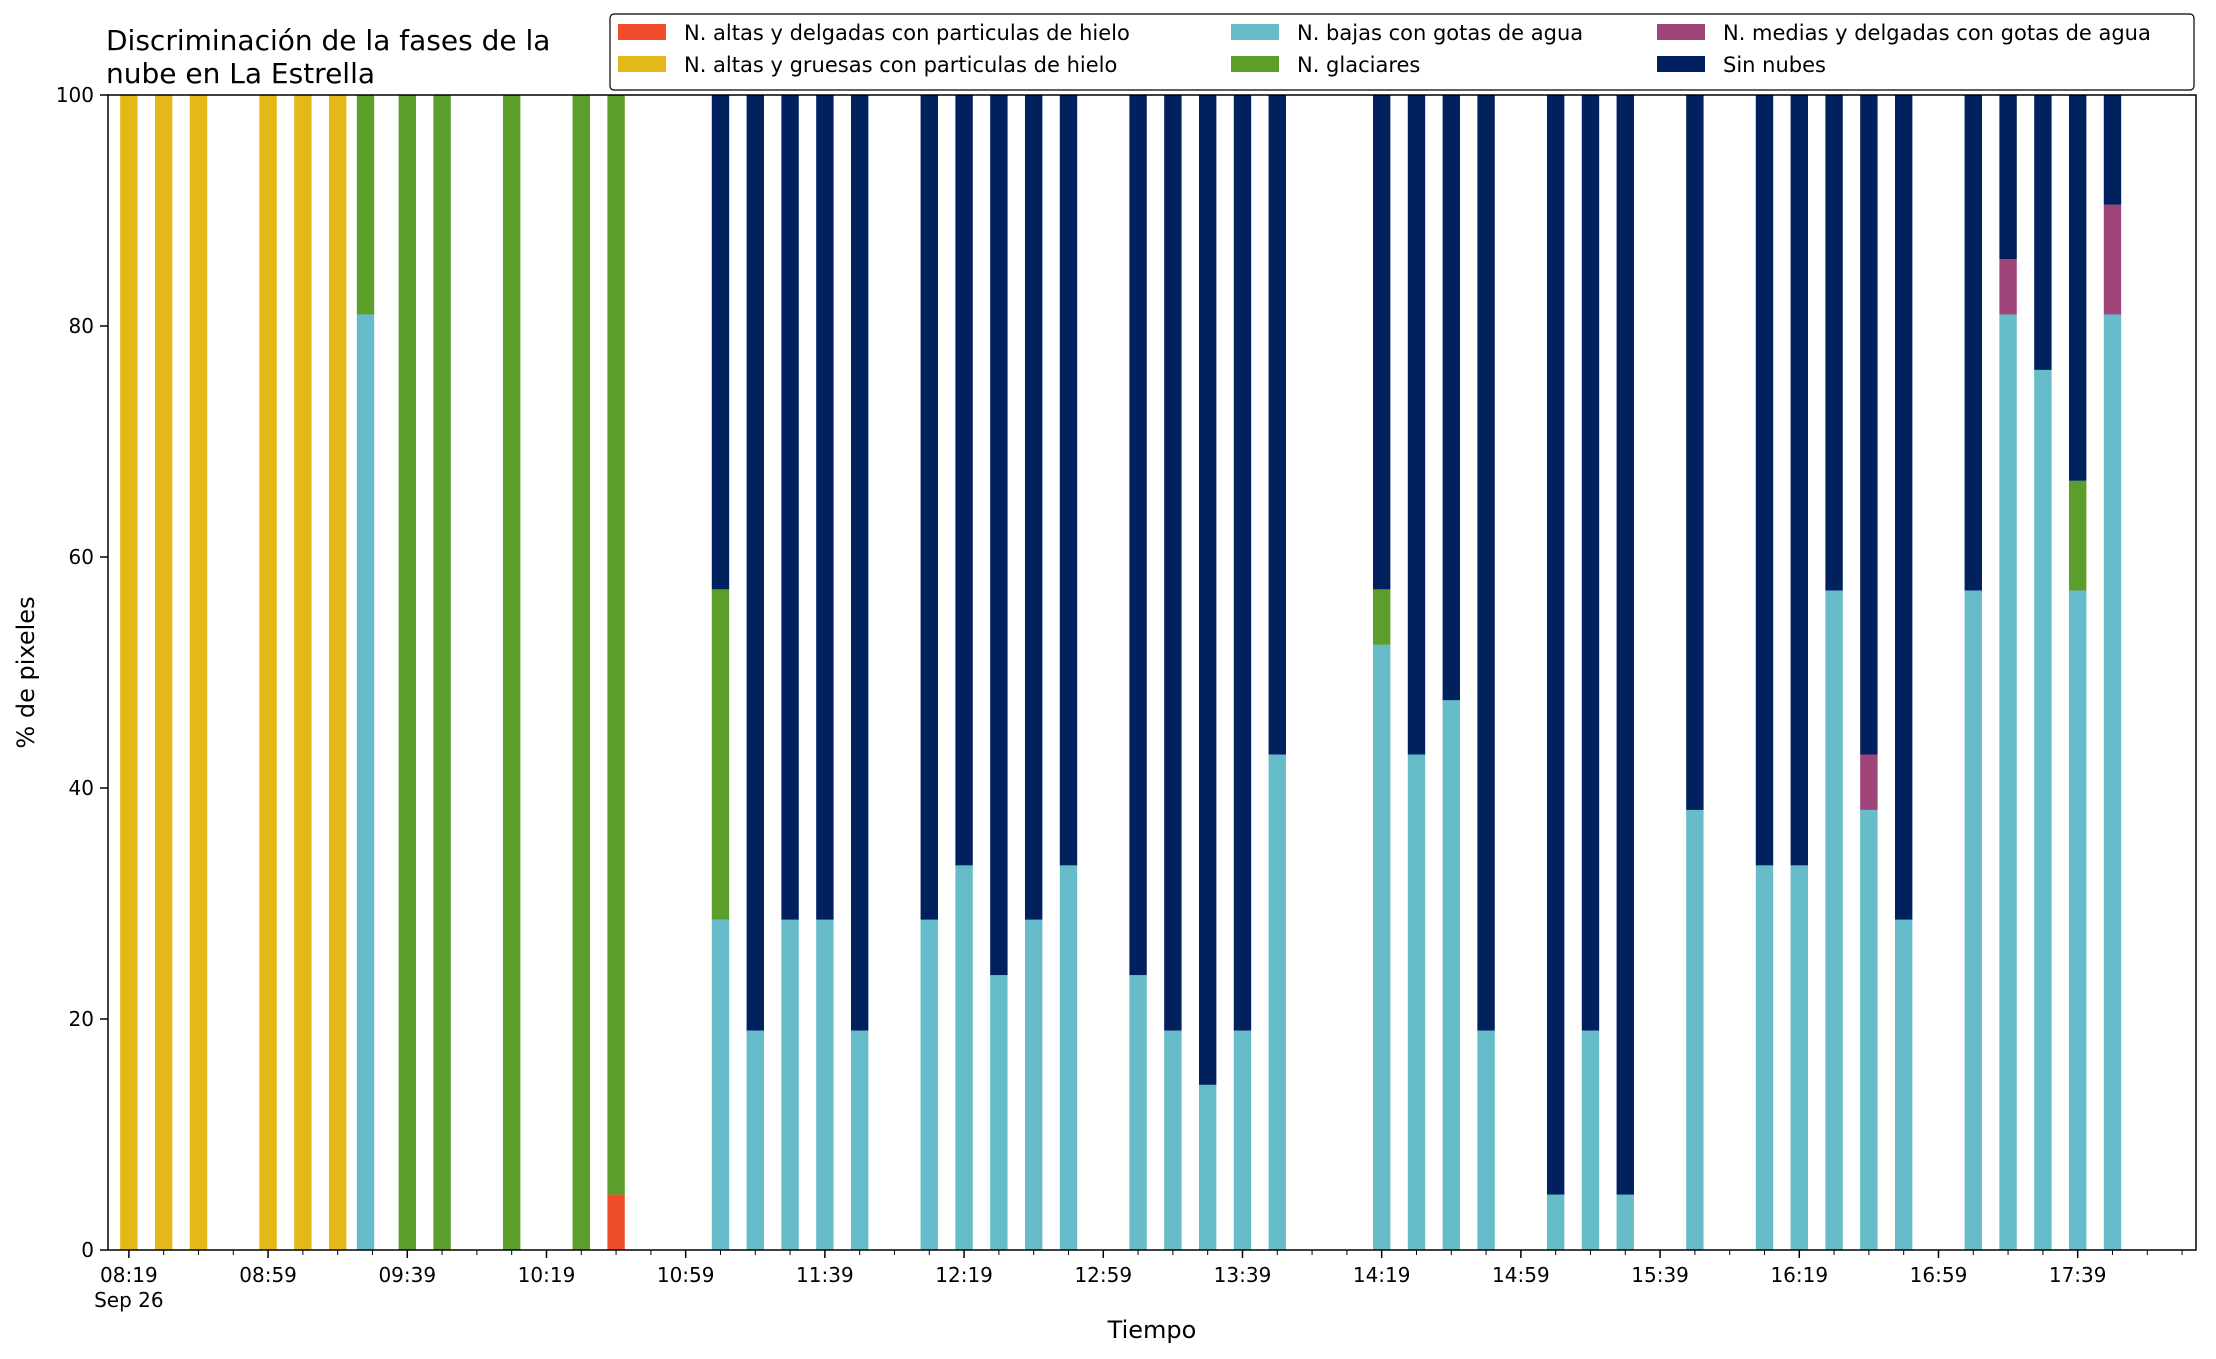  I want to click on bar-segment-0949-n-glaciares, so click(442, 672).